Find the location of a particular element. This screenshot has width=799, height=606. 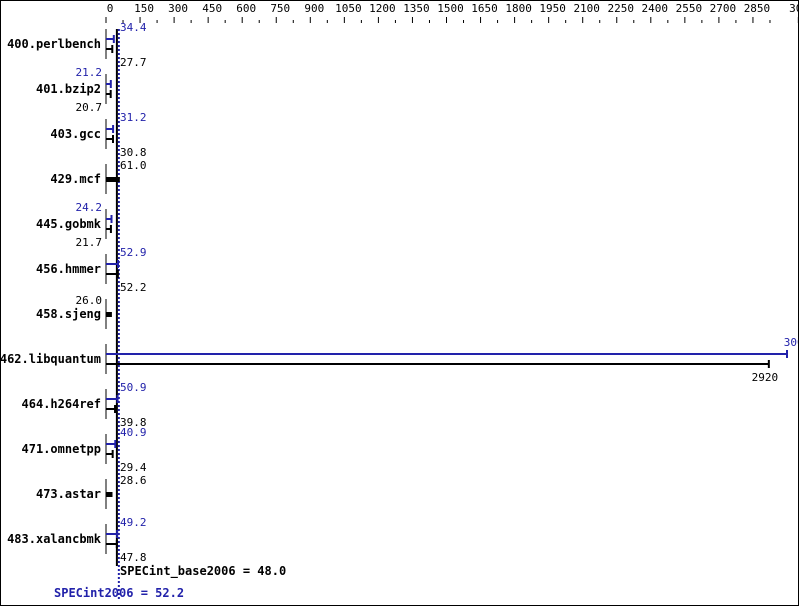

tick-label: 1200 is located at coordinates (382, 8).